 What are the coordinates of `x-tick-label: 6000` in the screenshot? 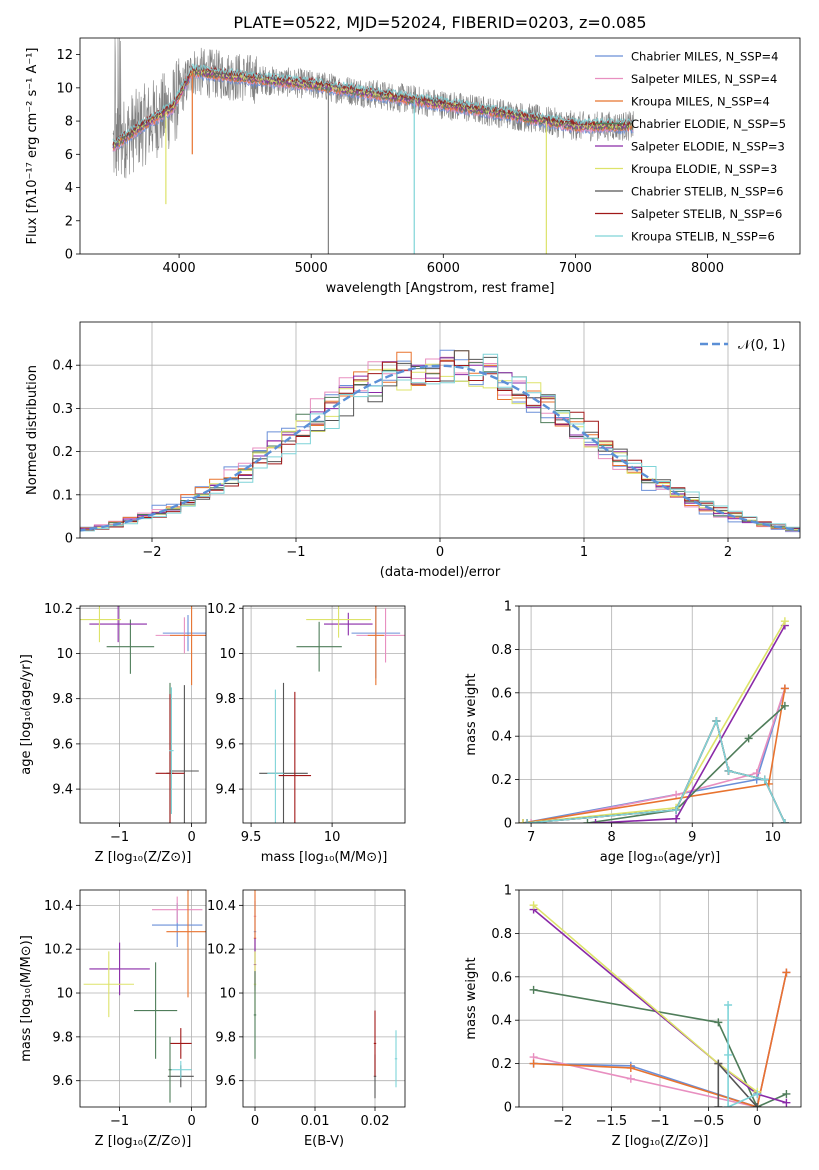 It's located at (443, 268).